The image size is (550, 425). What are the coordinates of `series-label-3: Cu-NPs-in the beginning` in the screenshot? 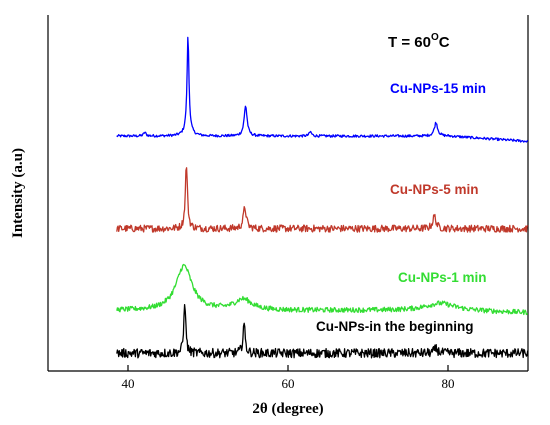 It's located at (395, 326).